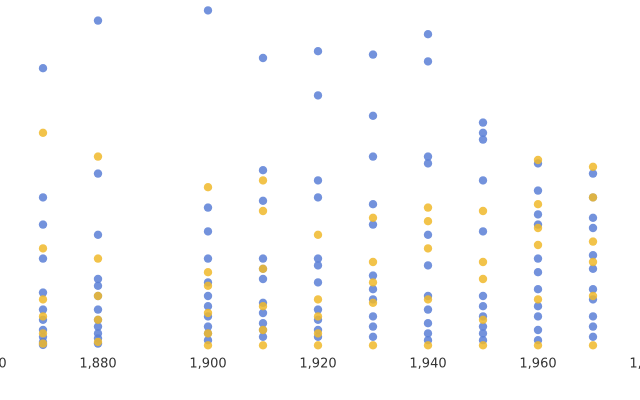 This screenshot has width=640, height=400. Describe the element at coordinates (537, 364) in the screenshot. I see `x-tick-label: 1,960` at that location.